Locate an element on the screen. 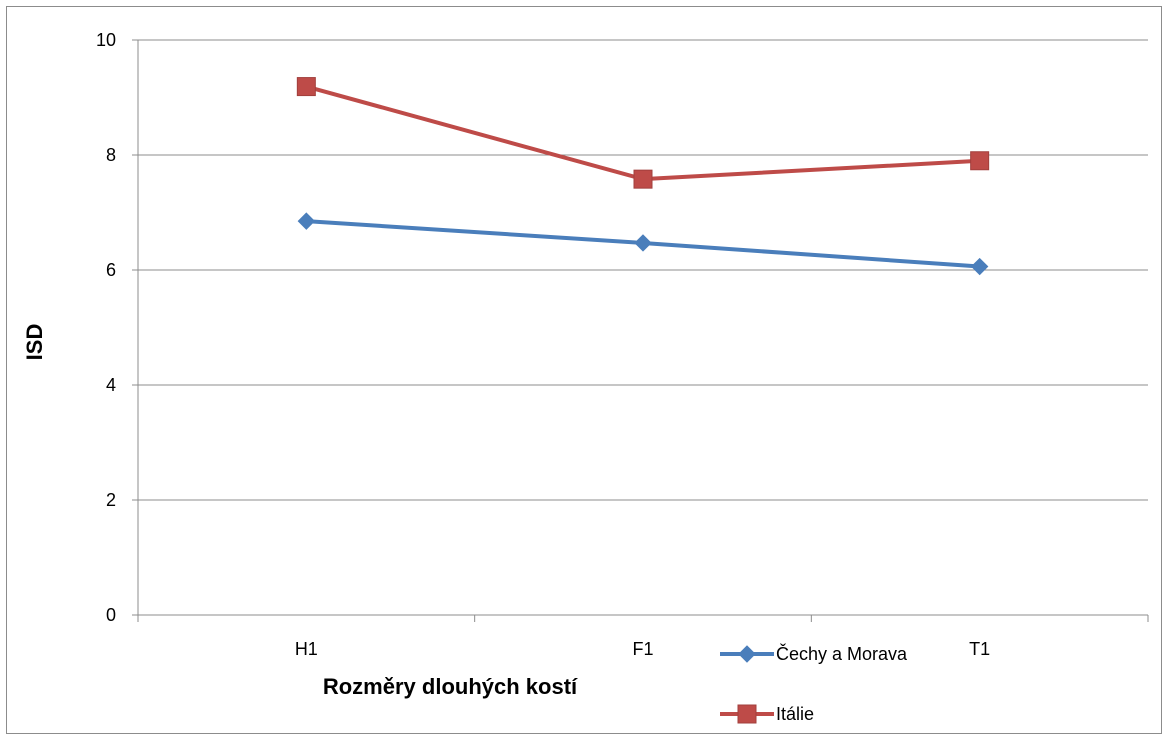  legend-item: Čechy a Morava is located at coordinates (814, 653).